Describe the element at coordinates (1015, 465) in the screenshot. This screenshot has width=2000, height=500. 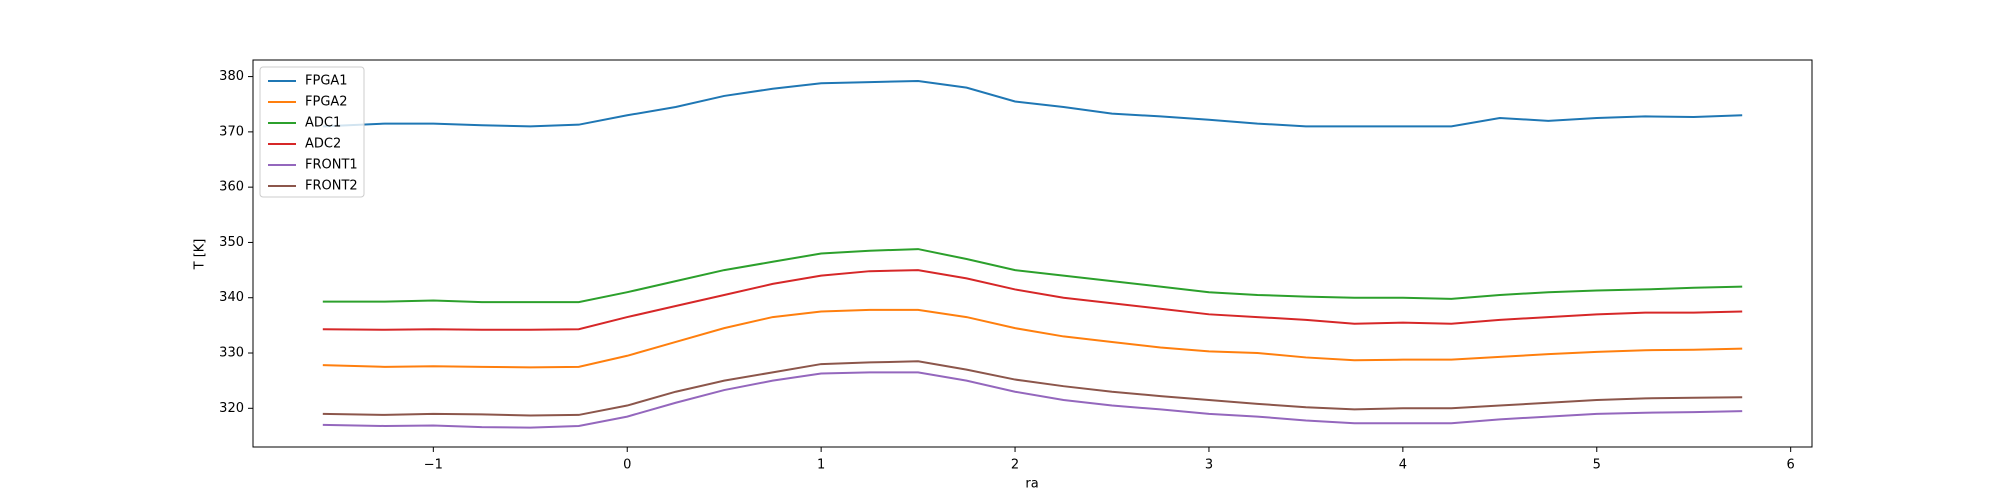
I see `x-tick-label: 2` at that location.